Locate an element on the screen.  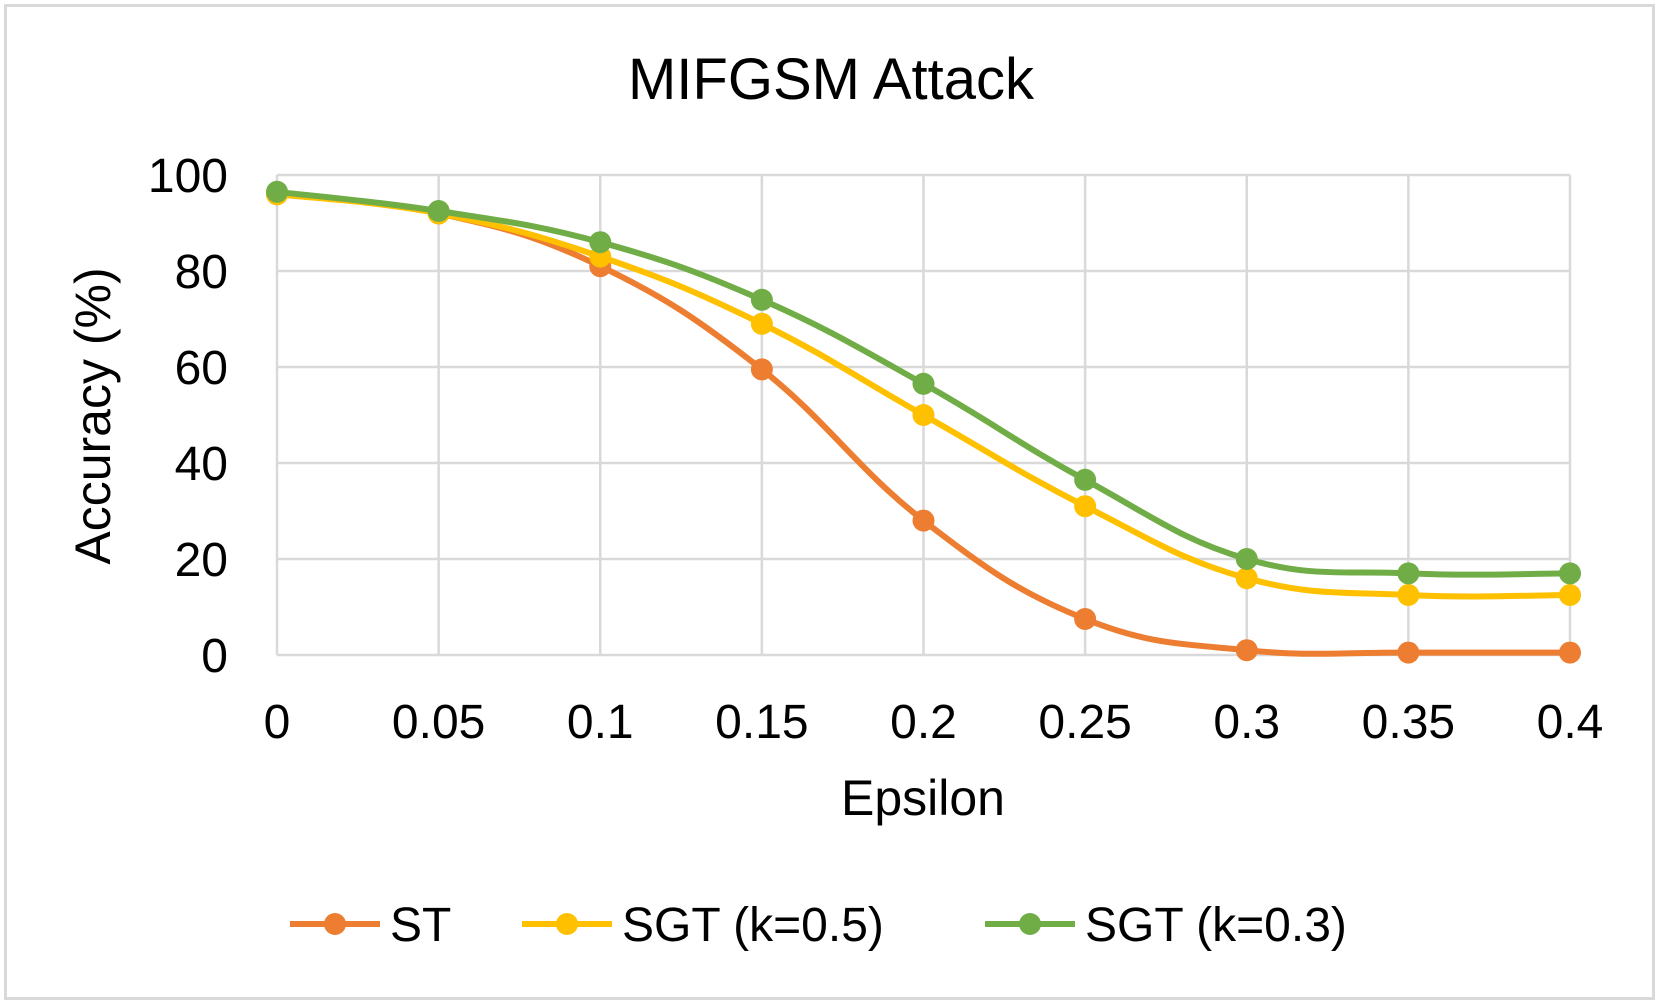
y-tick-label: 0 is located at coordinates (214, 656).